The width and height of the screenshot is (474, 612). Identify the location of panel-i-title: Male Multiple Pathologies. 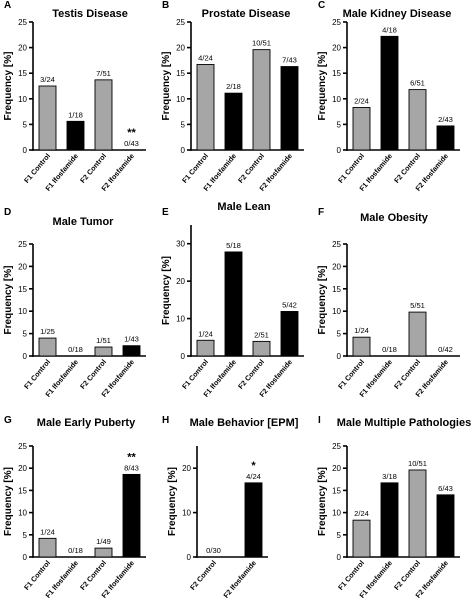
(404, 423).